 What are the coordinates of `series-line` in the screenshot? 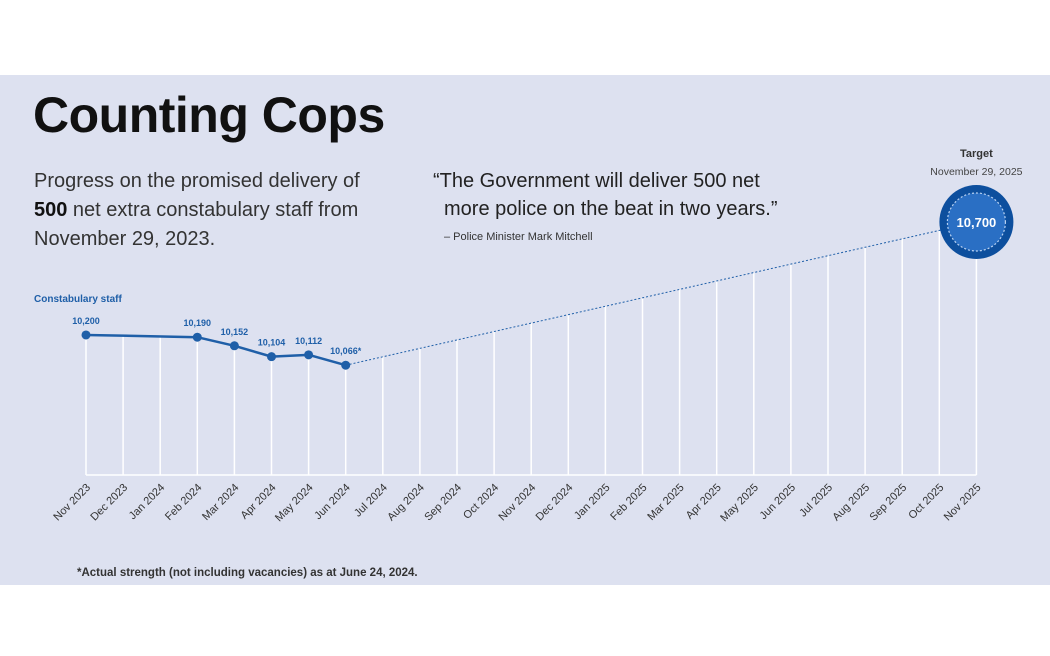 It's located at (216, 350).